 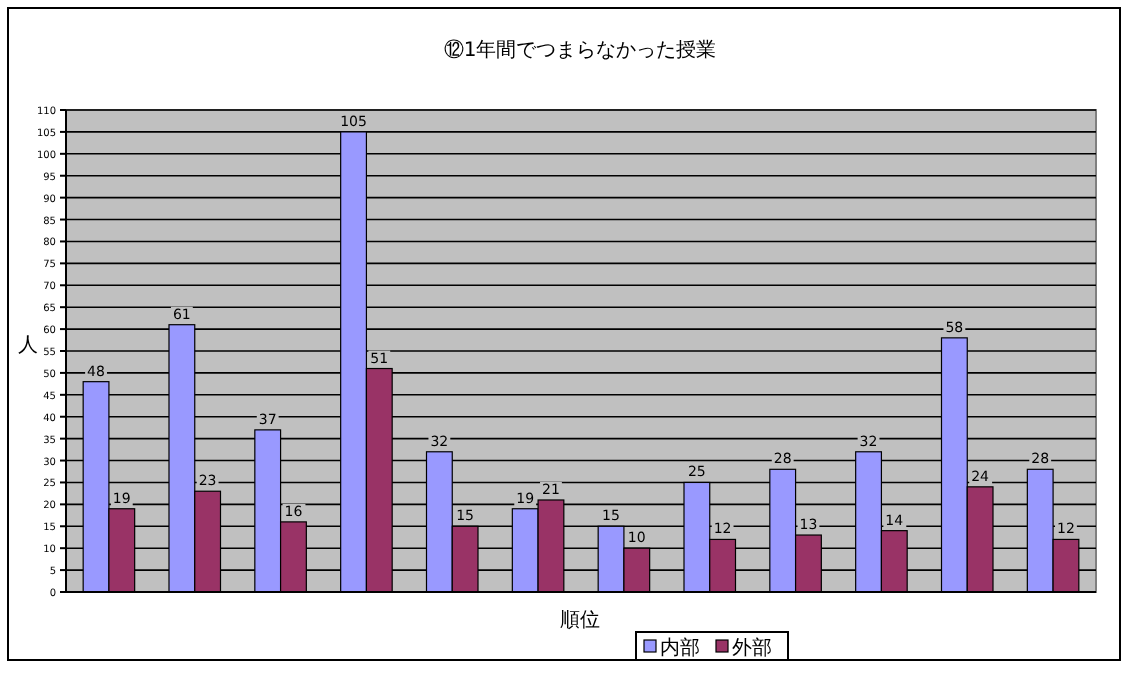 What do you see at coordinates (752, 648) in the screenshot?
I see `legend-label: 外部` at bounding box center [752, 648].